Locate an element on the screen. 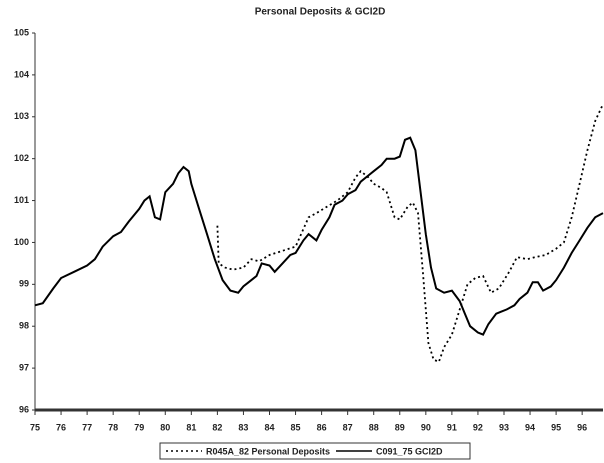 Image resolution: width=604 pixels, height=463 pixels. x-tick-label: 85 is located at coordinates (296, 427).